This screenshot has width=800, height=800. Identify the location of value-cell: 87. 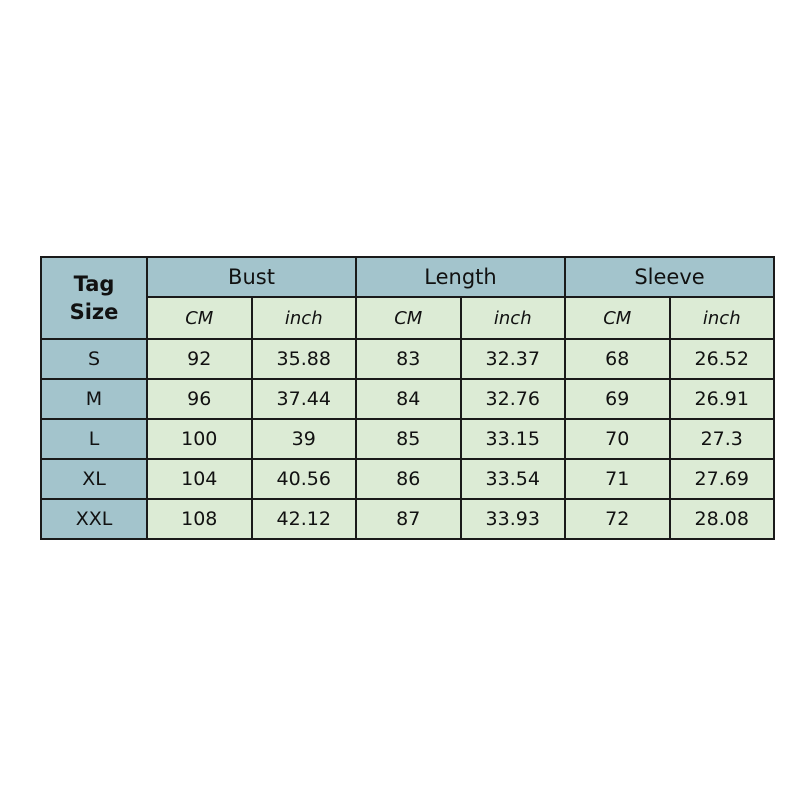
(408, 519).